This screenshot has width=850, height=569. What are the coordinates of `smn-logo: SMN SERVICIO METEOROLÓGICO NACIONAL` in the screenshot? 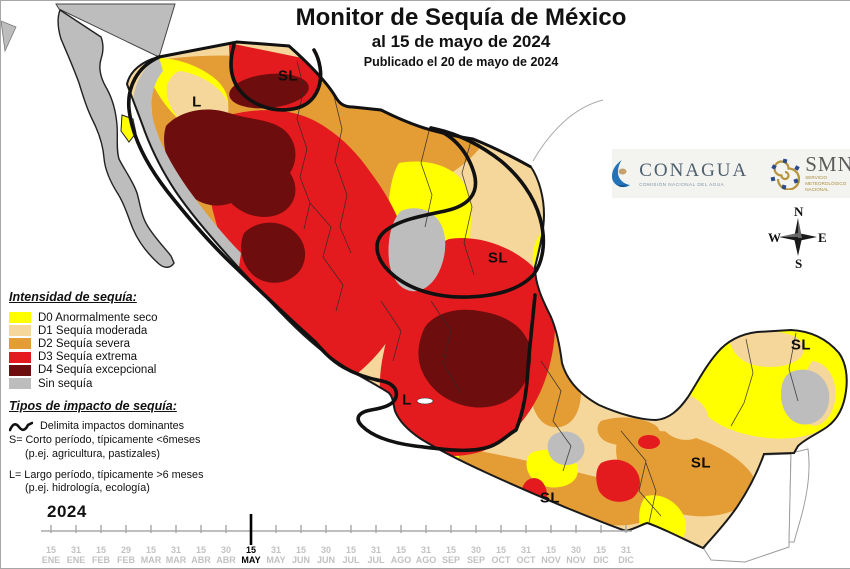 It's located at (810, 173).